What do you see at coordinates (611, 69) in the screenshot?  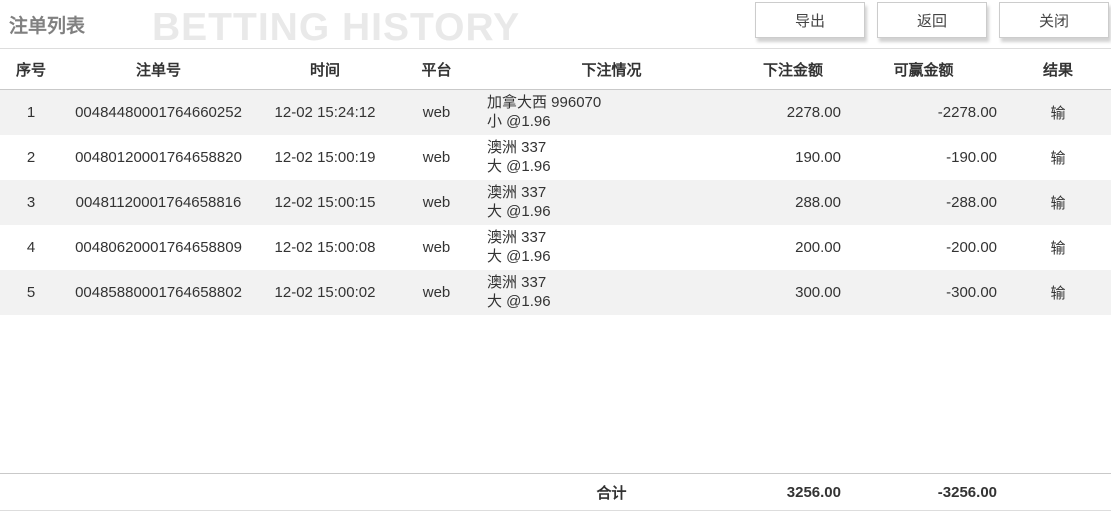 I see `col-header-detail: 下注情况` at bounding box center [611, 69].